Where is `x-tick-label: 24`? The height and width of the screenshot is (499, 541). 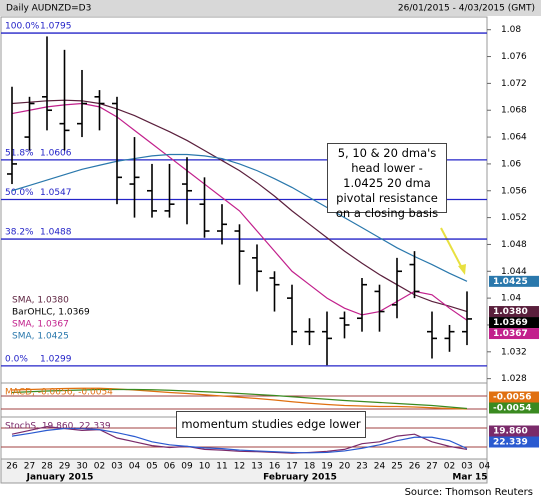 x-tick-label: 24 is located at coordinates (380, 467).